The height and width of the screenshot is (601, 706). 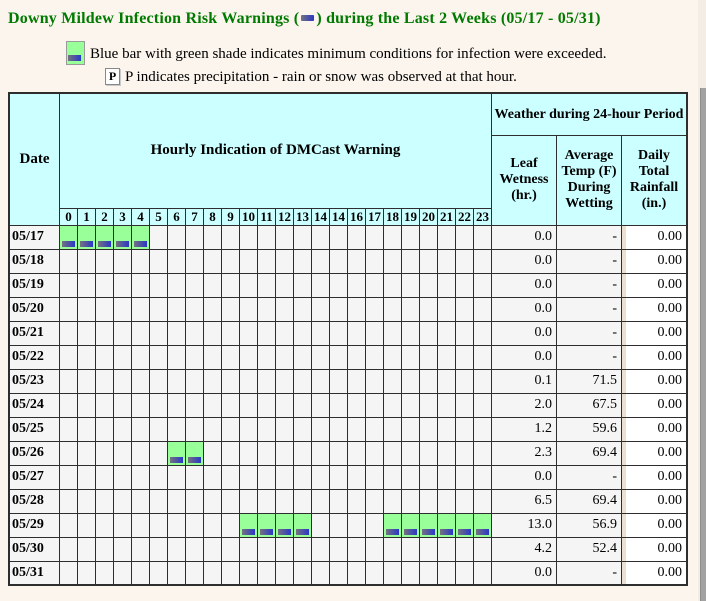 What do you see at coordinates (703, 344) in the screenshot?
I see `vertical-scrollbar` at bounding box center [703, 344].